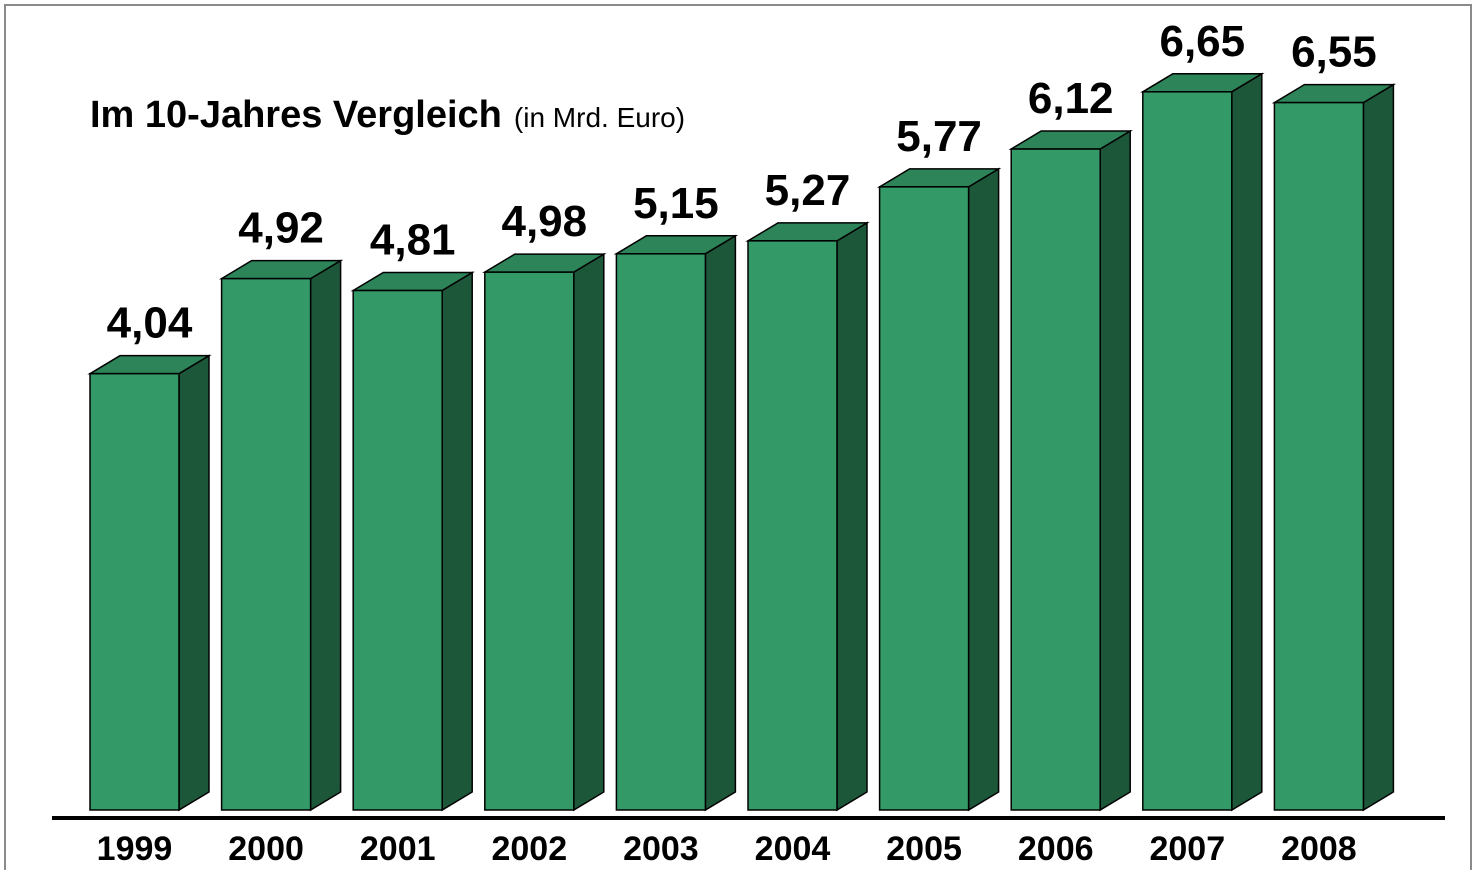  What do you see at coordinates (544, 221) in the screenshot?
I see `value-label: 4,98` at bounding box center [544, 221].